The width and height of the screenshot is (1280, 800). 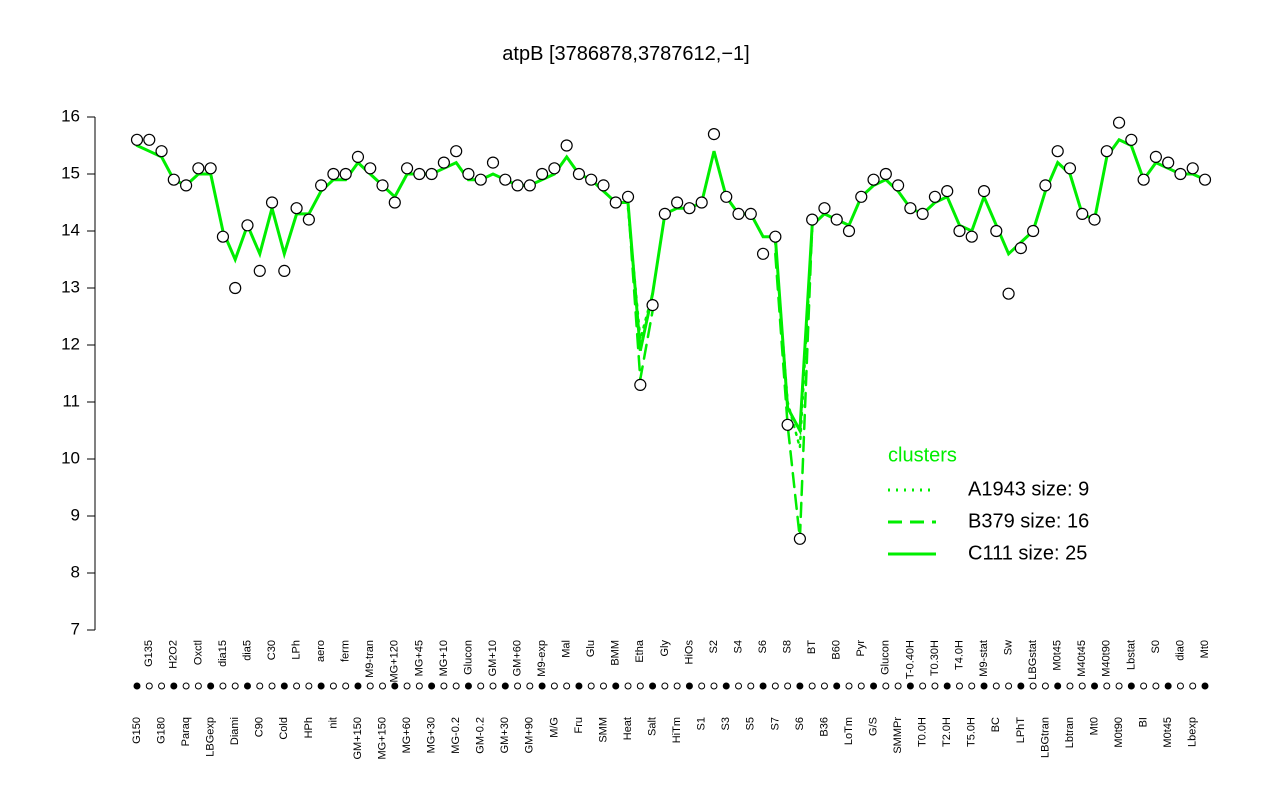 I want to click on x-tick-label: LBGtran, so click(x=1045, y=737).